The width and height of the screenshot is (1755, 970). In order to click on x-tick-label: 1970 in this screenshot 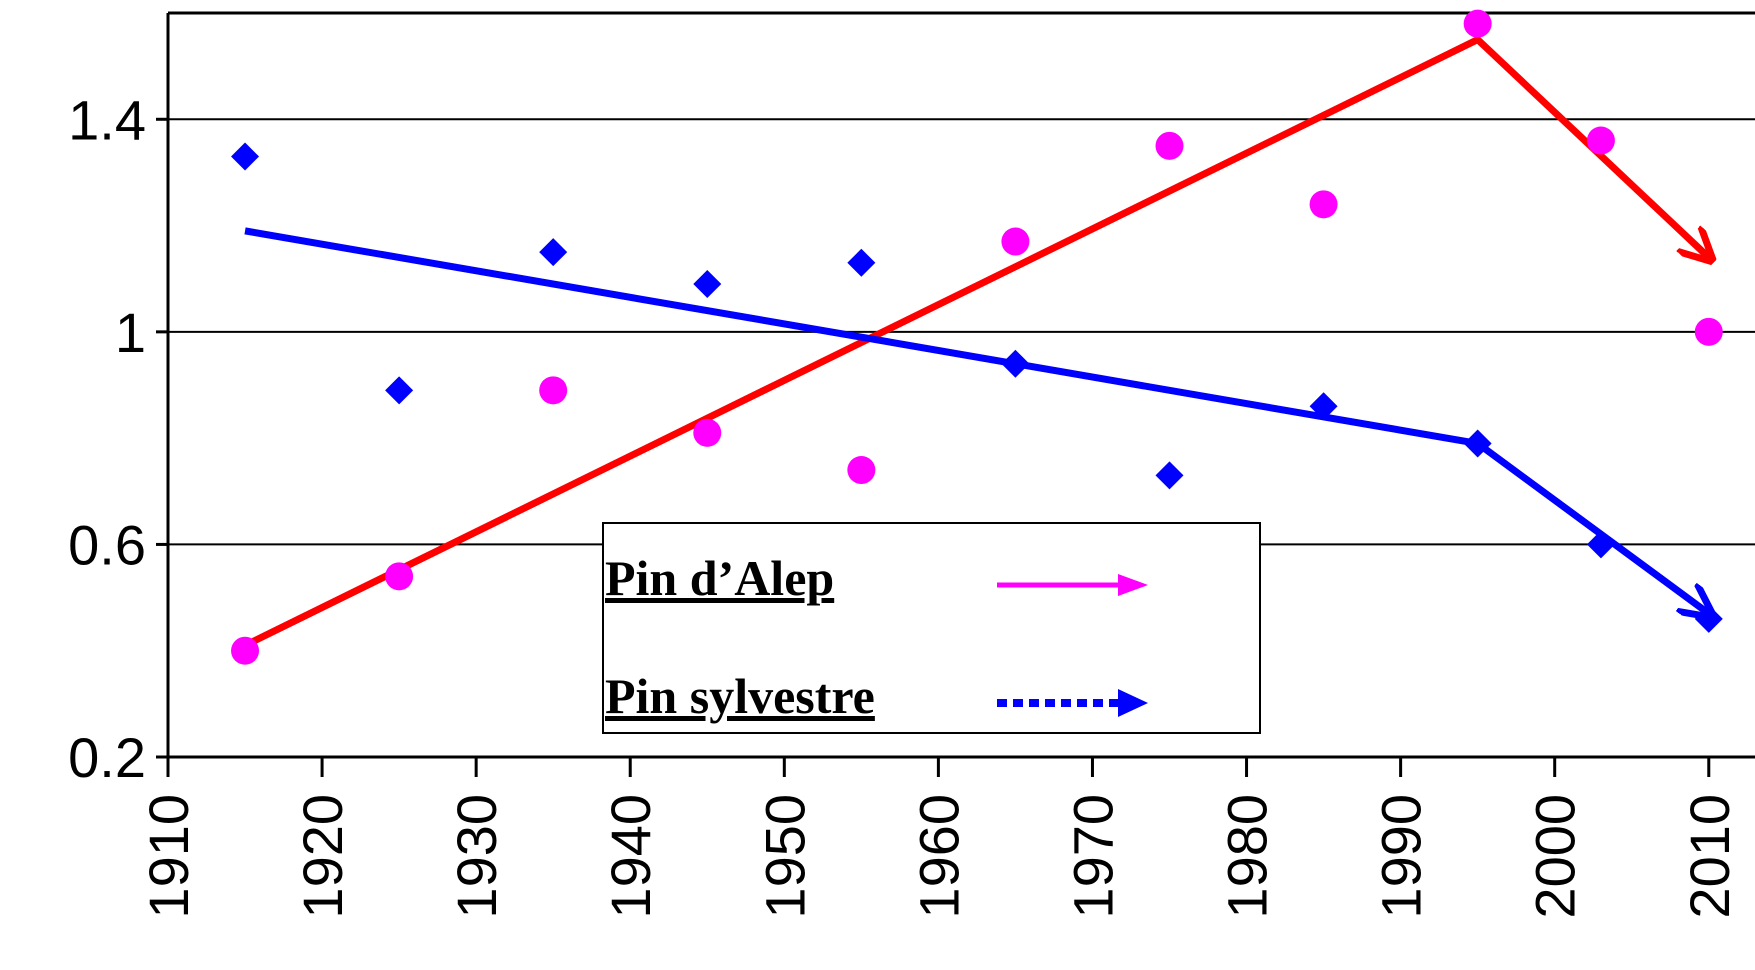, I will do `click(1092, 856)`.